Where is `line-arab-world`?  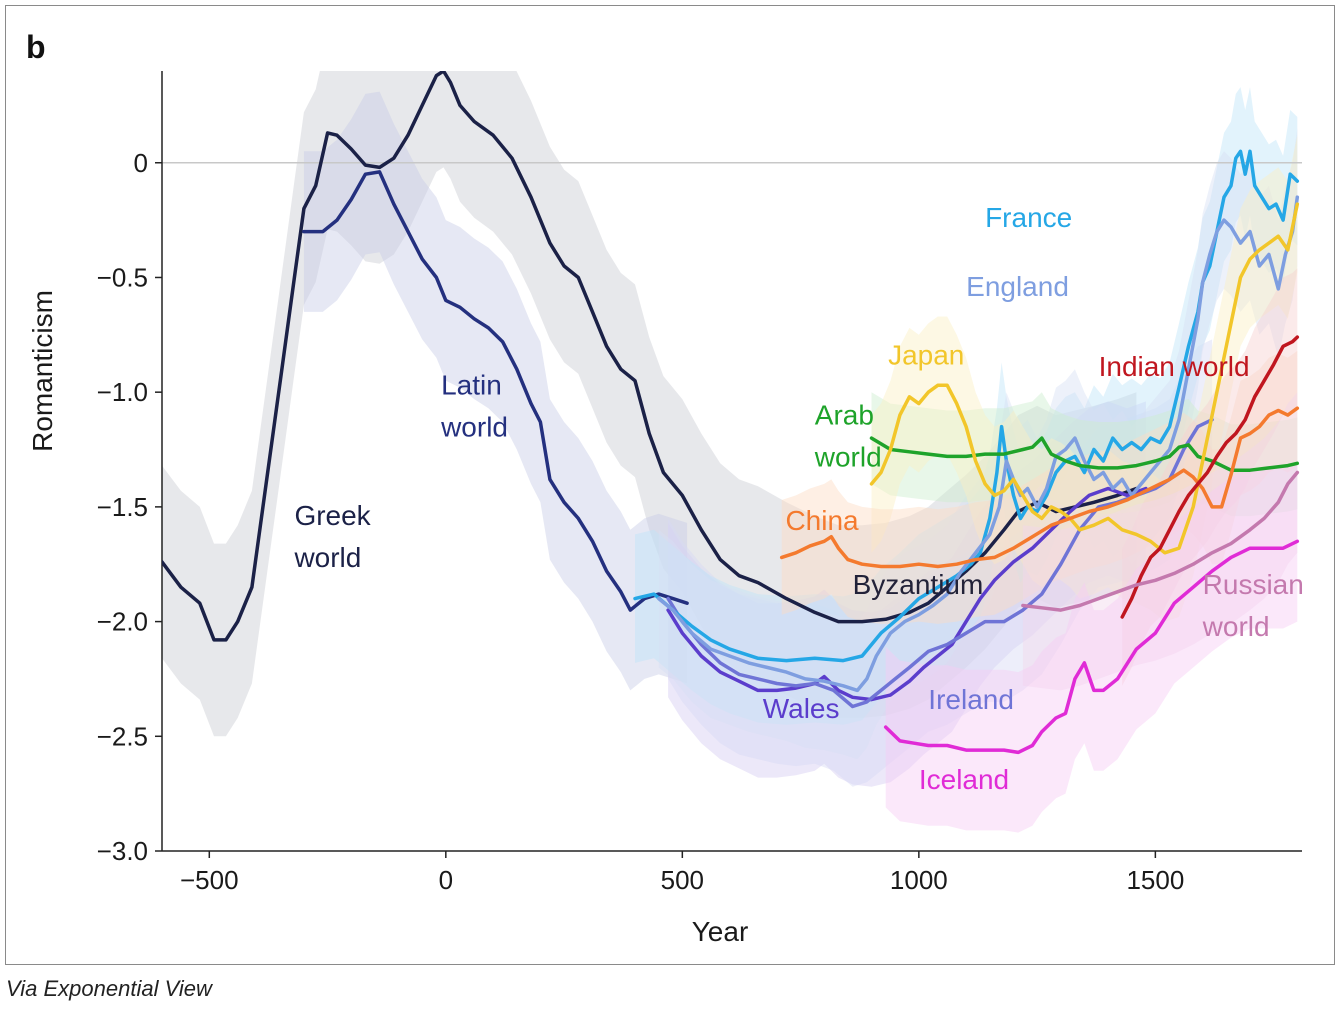
line-arab-world is located at coordinates (1084, 454).